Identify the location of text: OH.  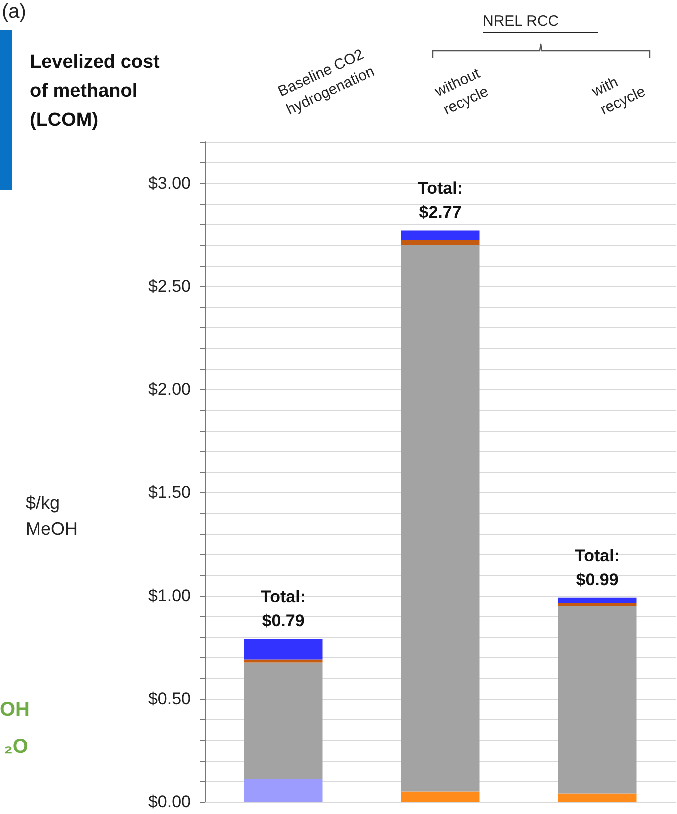
(15, 710).